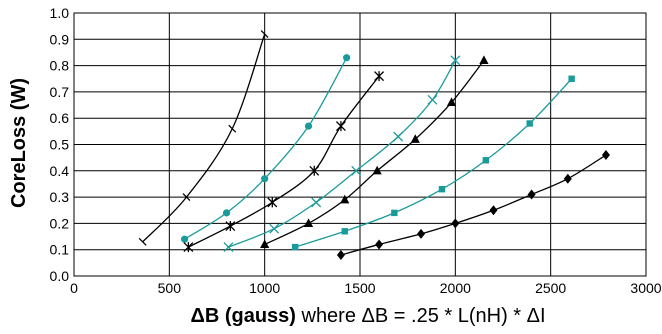  What do you see at coordinates (264, 288) in the screenshot?
I see `x-tick-label: 1000` at bounding box center [264, 288].